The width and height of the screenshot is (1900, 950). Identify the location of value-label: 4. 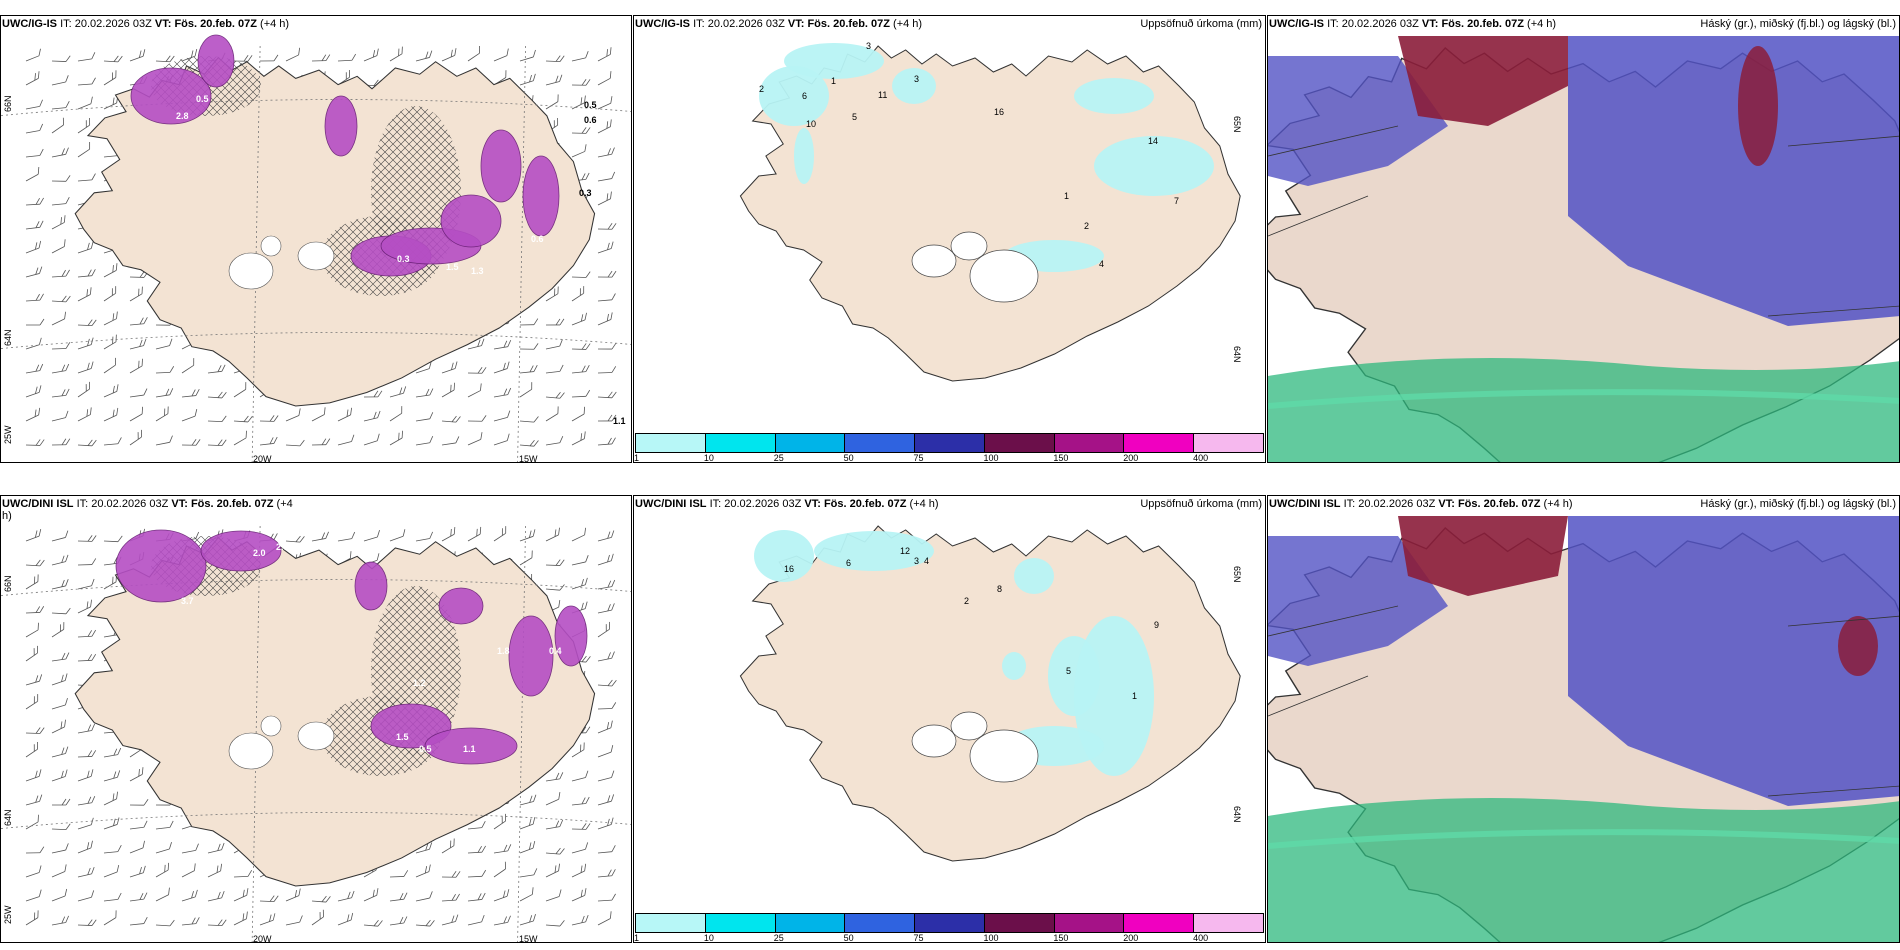
(927, 561).